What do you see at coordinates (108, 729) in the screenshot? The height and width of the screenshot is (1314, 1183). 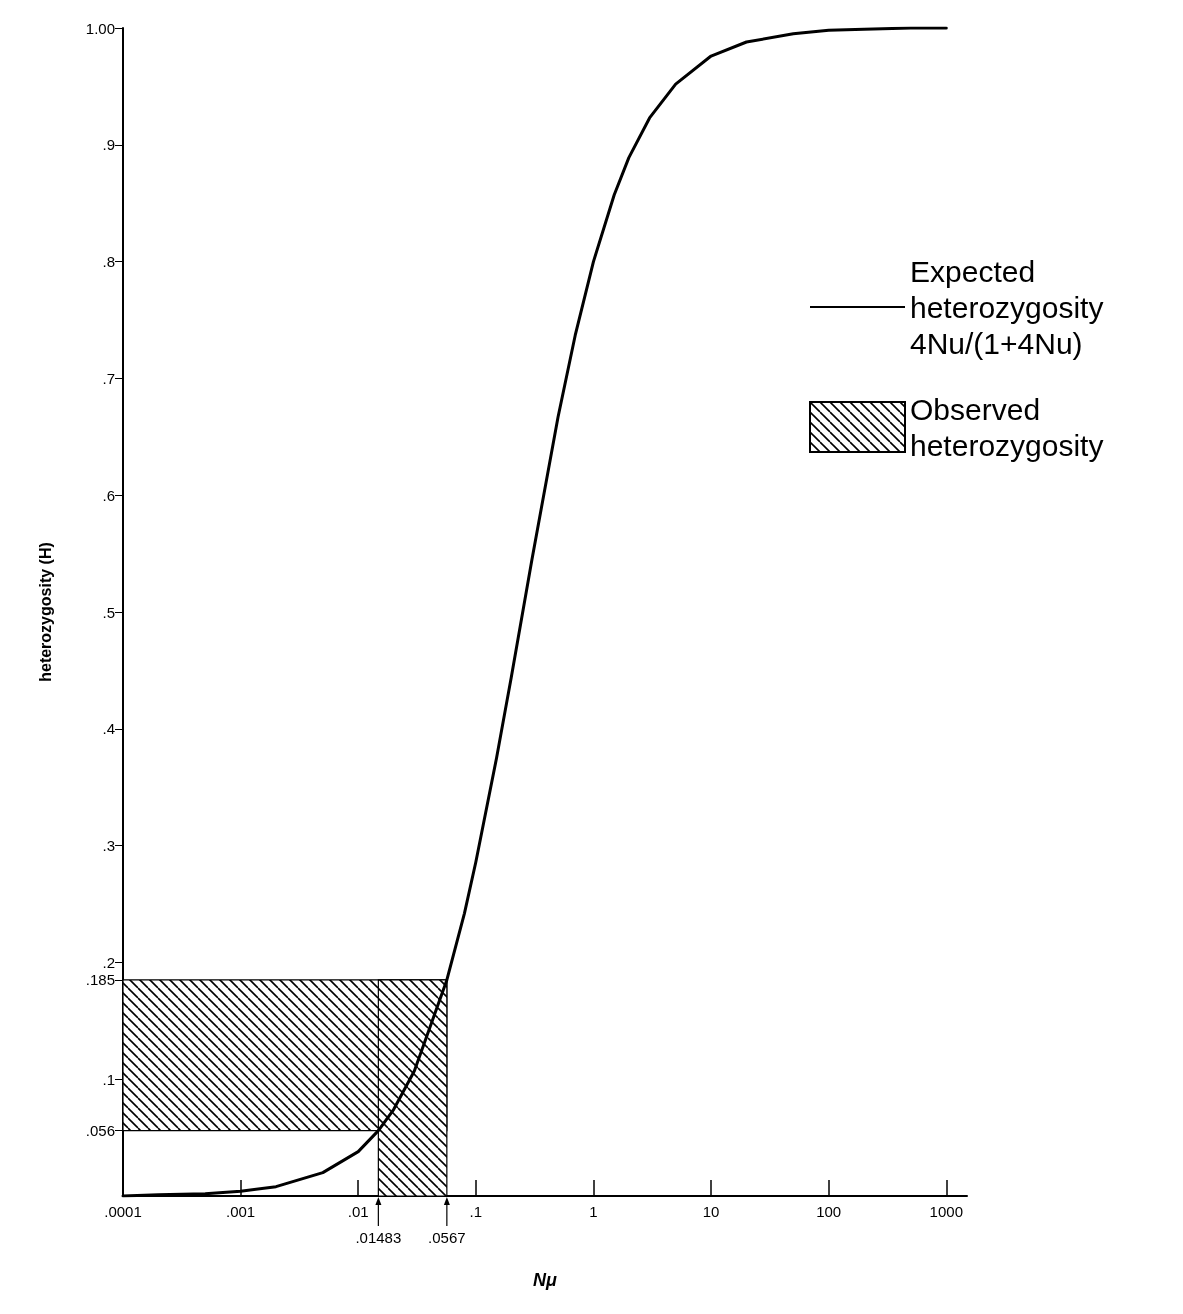 I see `y-tick-label: .4` at bounding box center [108, 729].